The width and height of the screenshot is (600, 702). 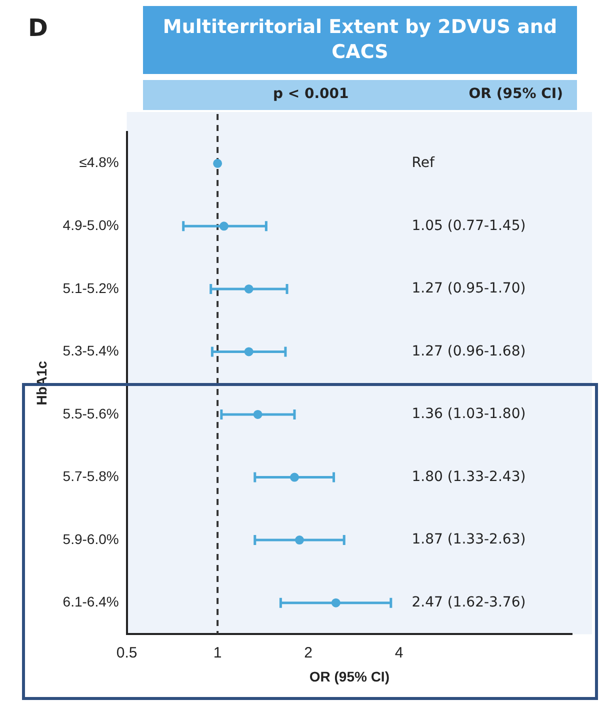 What do you see at coordinates (360, 40) in the screenshot?
I see `chart-title: Multiterritorial Extent by 2DVUS and CACS` at bounding box center [360, 40].